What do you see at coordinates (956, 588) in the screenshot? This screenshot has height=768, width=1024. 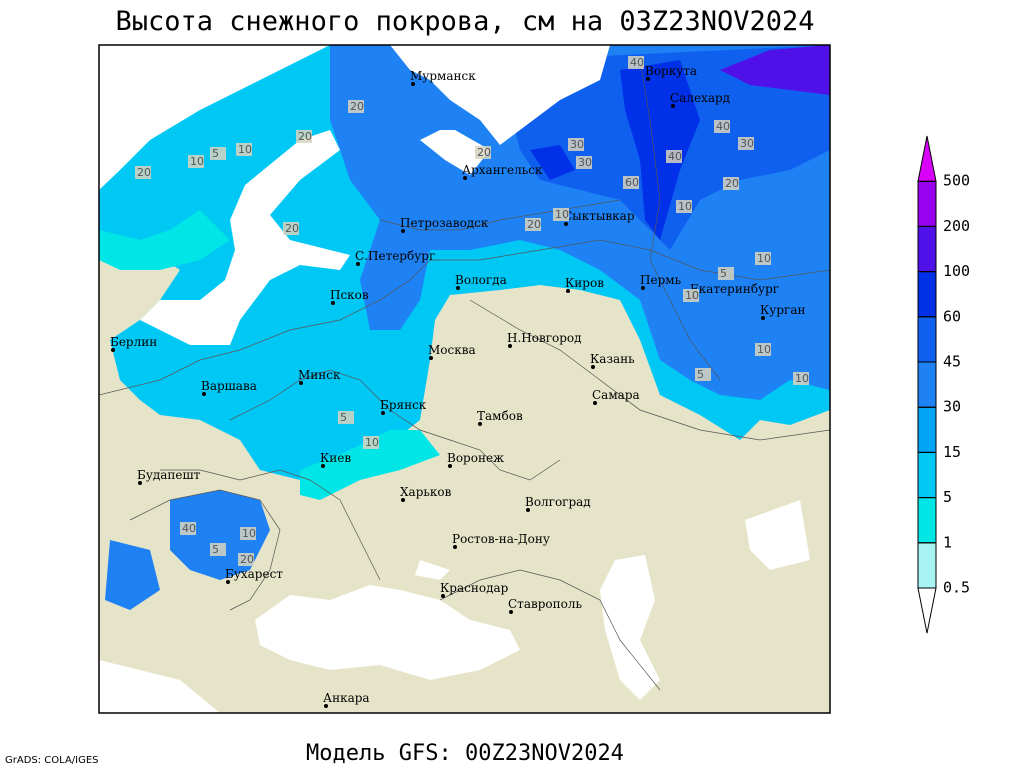 I see `legend-label: 0.5` at bounding box center [956, 588].